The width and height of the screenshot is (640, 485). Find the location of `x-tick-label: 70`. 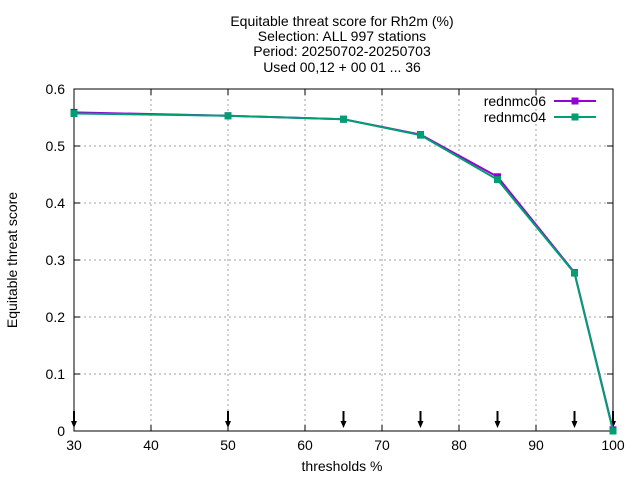

x-tick-label: 70 is located at coordinates (382, 445).